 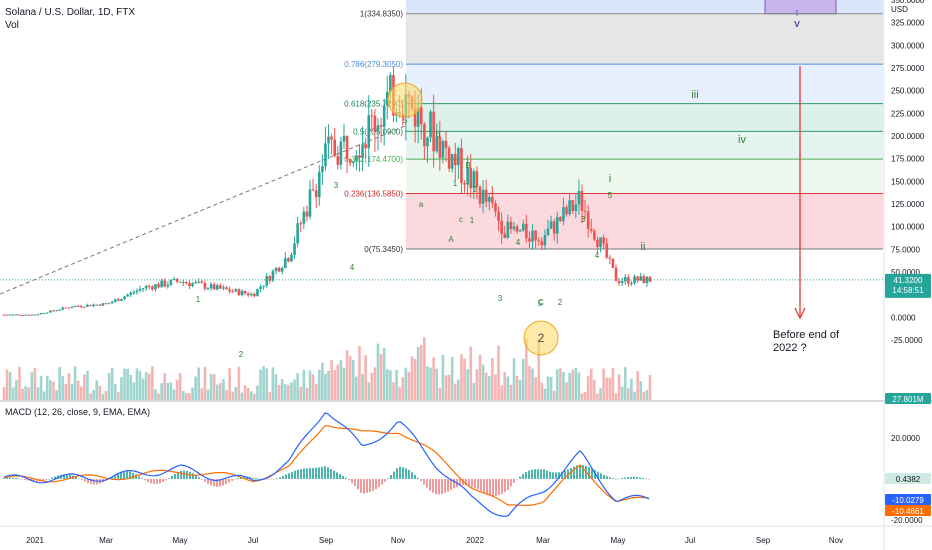 I want to click on fib-zone, so click(x=644, y=221).